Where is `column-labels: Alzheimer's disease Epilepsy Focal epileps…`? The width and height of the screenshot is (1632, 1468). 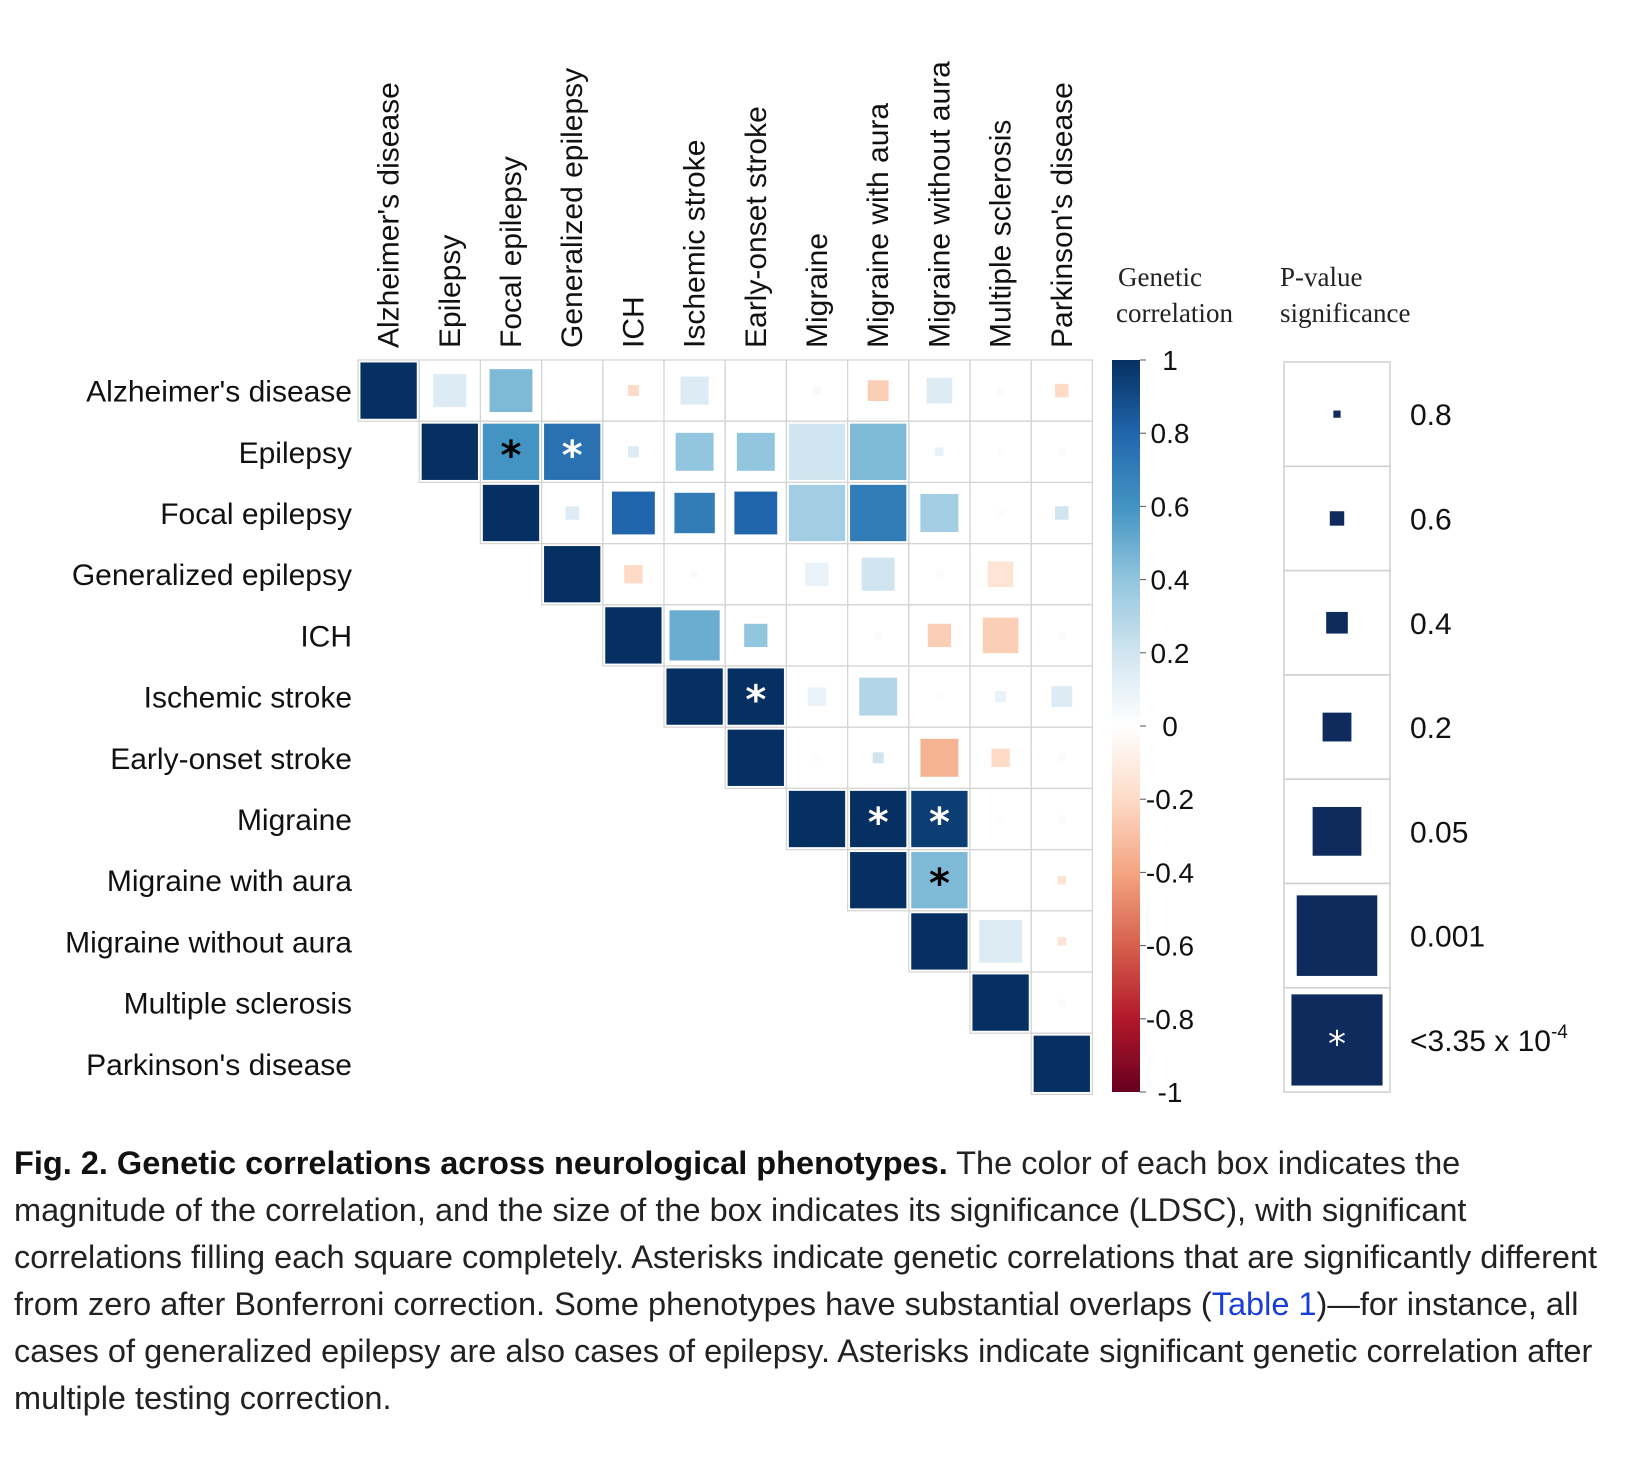
column-labels: Alzheimer's disease Epilepsy Focal epileps… is located at coordinates (726, 204).